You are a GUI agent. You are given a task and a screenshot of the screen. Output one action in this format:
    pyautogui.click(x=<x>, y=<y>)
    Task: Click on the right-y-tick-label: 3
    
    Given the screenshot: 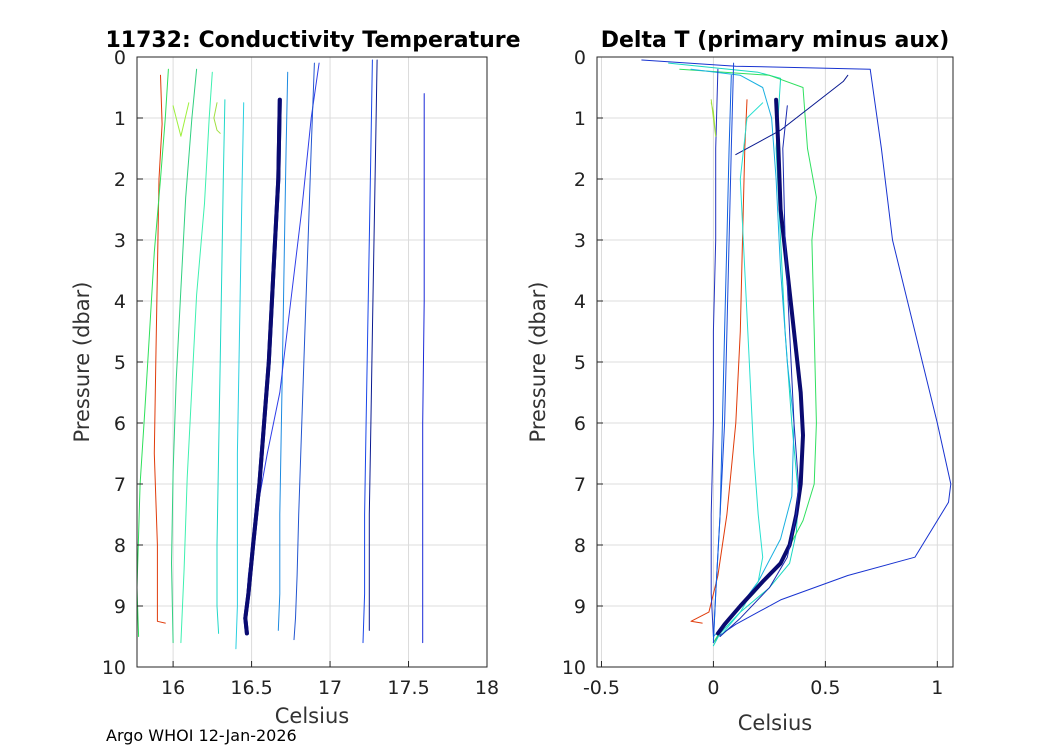 What is the action you would take?
    pyautogui.click(x=580, y=241)
    